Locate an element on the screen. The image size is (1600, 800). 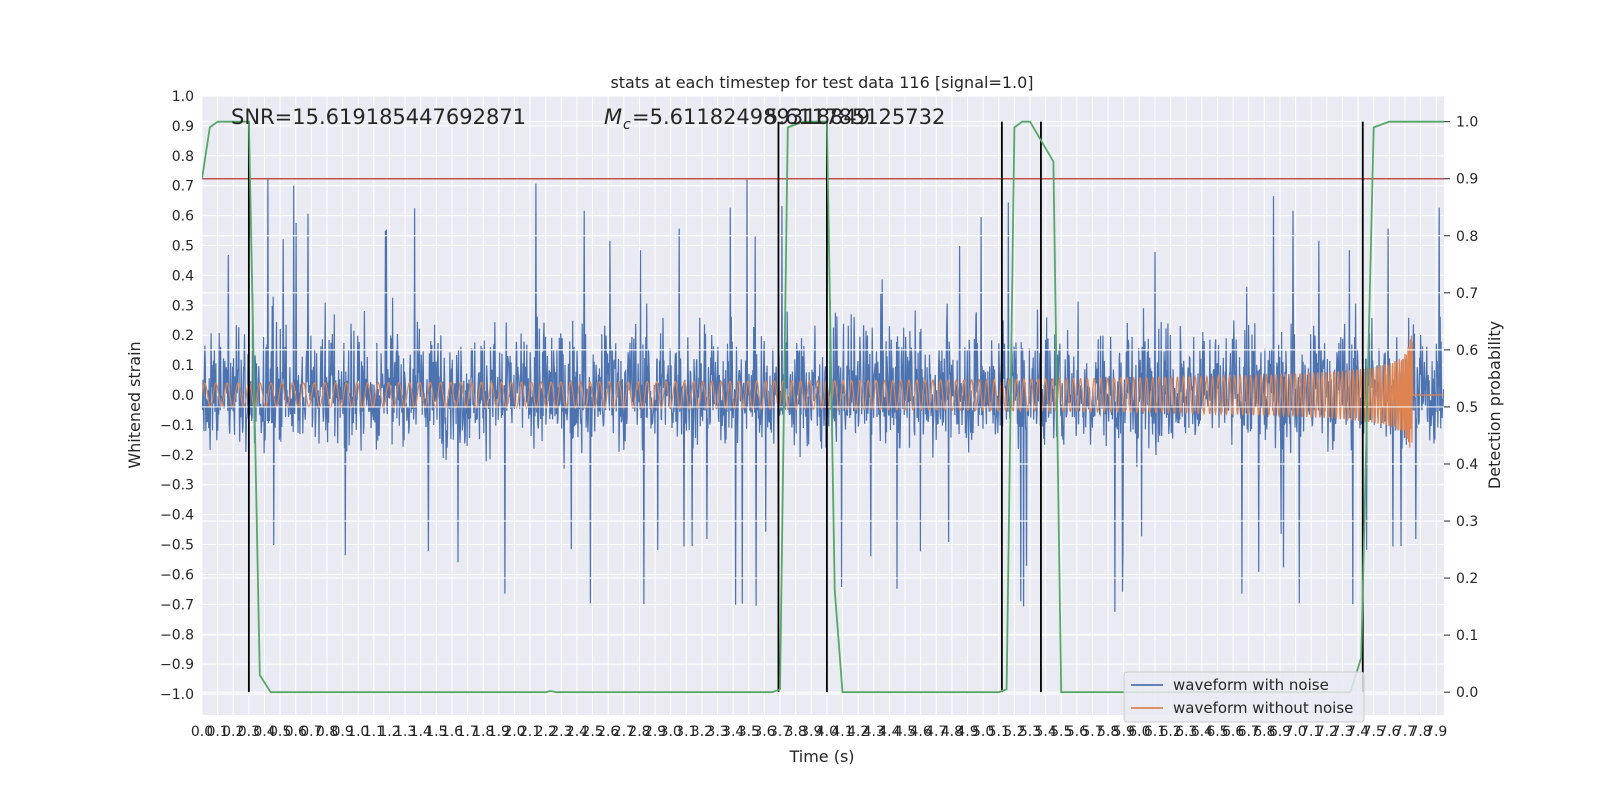
y-tick-label: −0.1 is located at coordinates (177, 426).